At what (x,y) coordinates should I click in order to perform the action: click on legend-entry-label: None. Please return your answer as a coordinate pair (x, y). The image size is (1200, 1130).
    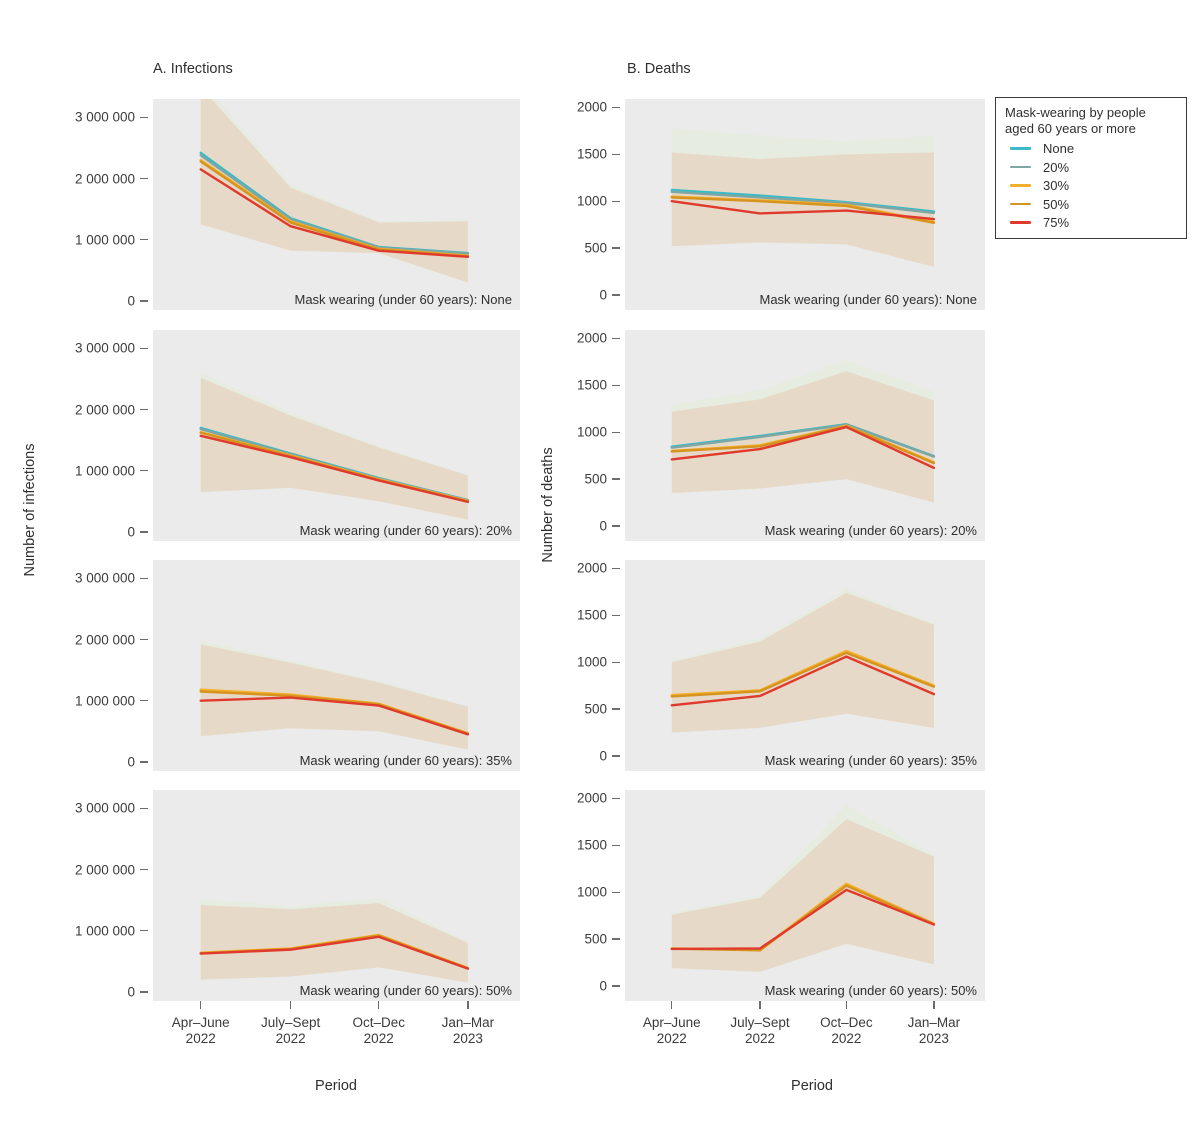
    Looking at the image, I should click on (1059, 148).